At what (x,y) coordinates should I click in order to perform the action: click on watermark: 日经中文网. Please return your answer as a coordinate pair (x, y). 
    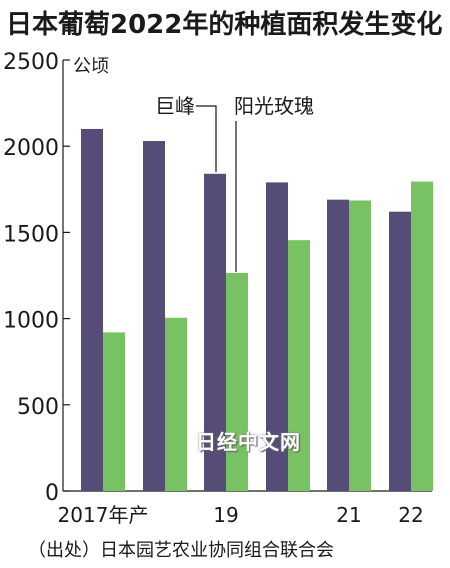
    Looking at the image, I should click on (248, 442).